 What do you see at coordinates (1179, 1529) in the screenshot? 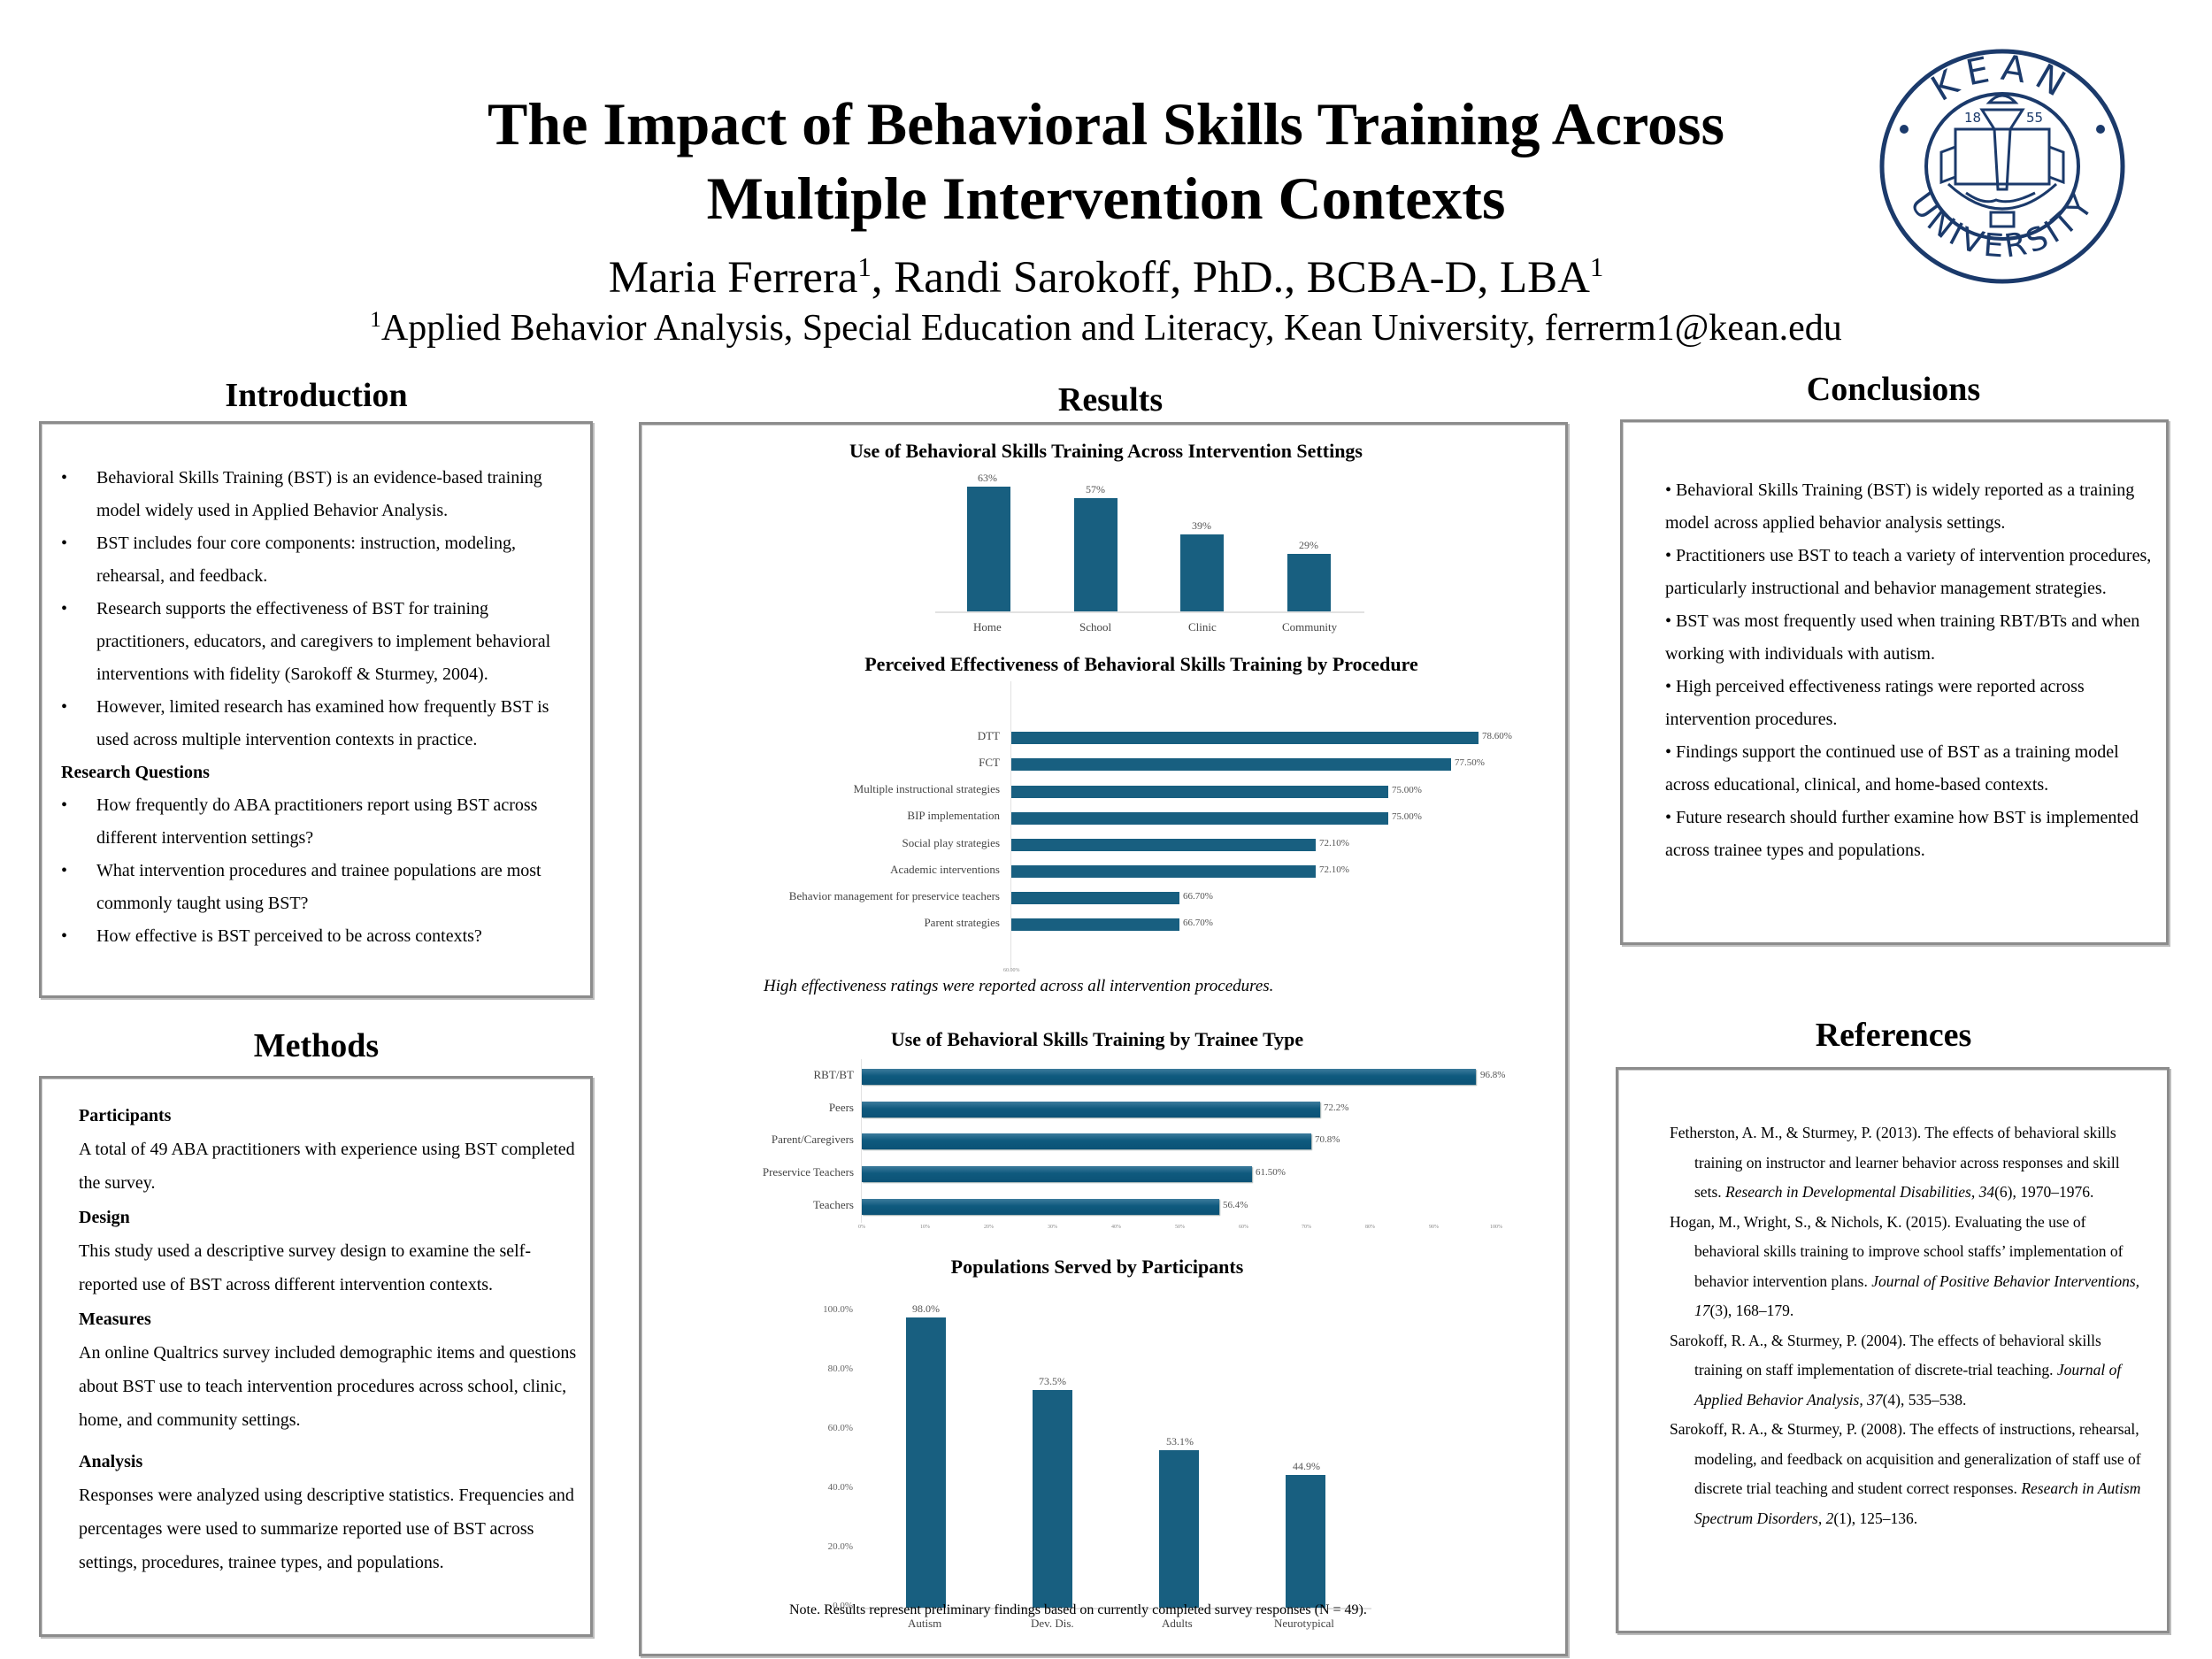
I see `populations-bar-adults` at bounding box center [1179, 1529].